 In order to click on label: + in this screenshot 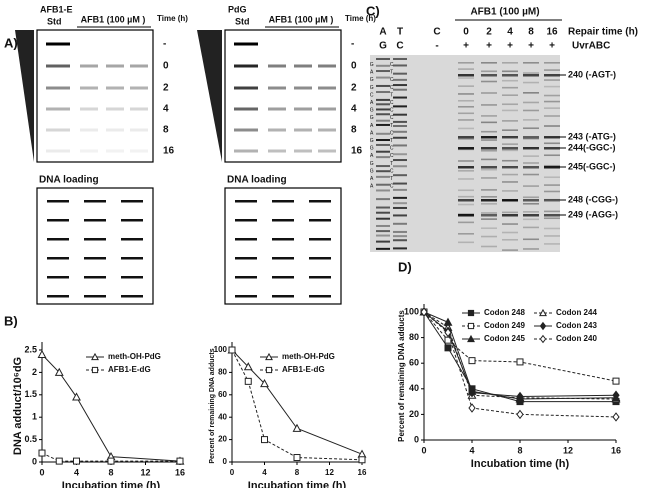, I will do `click(552, 46)`.